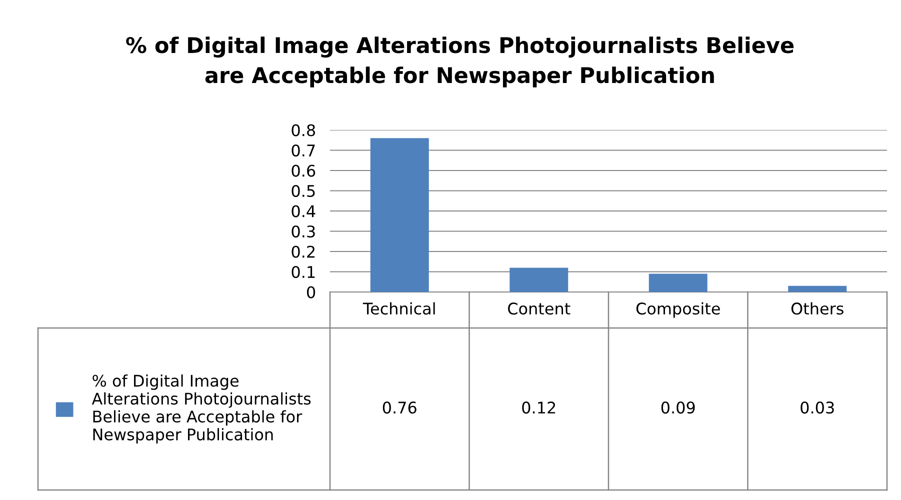  Describe the element at coordinates (817, 408) in the screenshot. I see `data-label: 0.03` at that location.